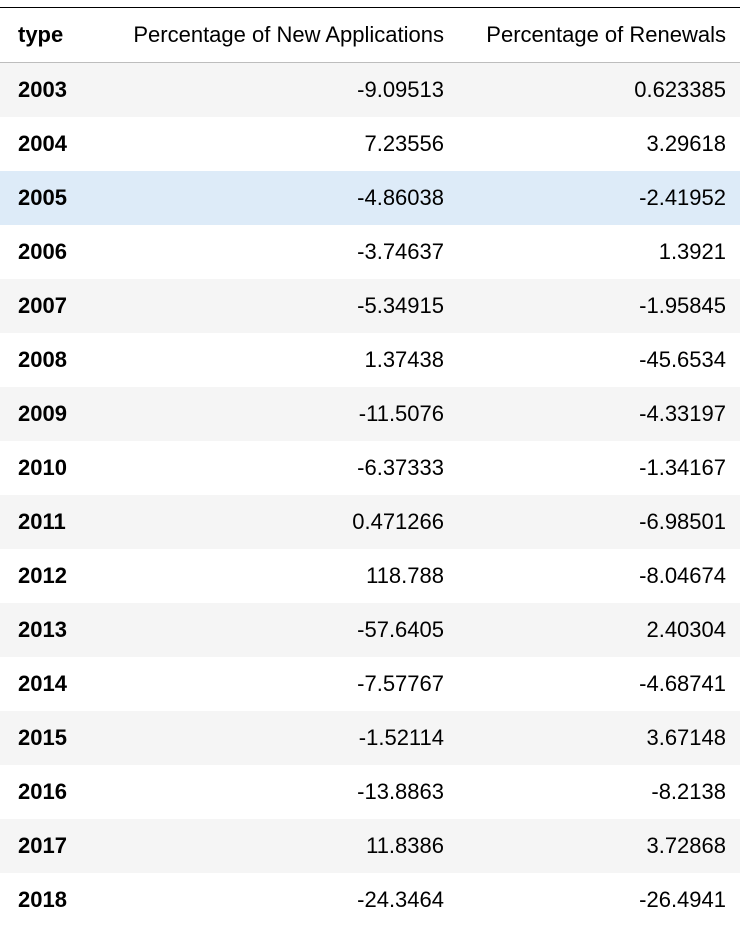 The width and height of the screenshot is (740, 935). What do you see at coordinates (682, 575) in the screenshot?
I see `cell-renewals: -8.04674` at bounding box center [682, 575].